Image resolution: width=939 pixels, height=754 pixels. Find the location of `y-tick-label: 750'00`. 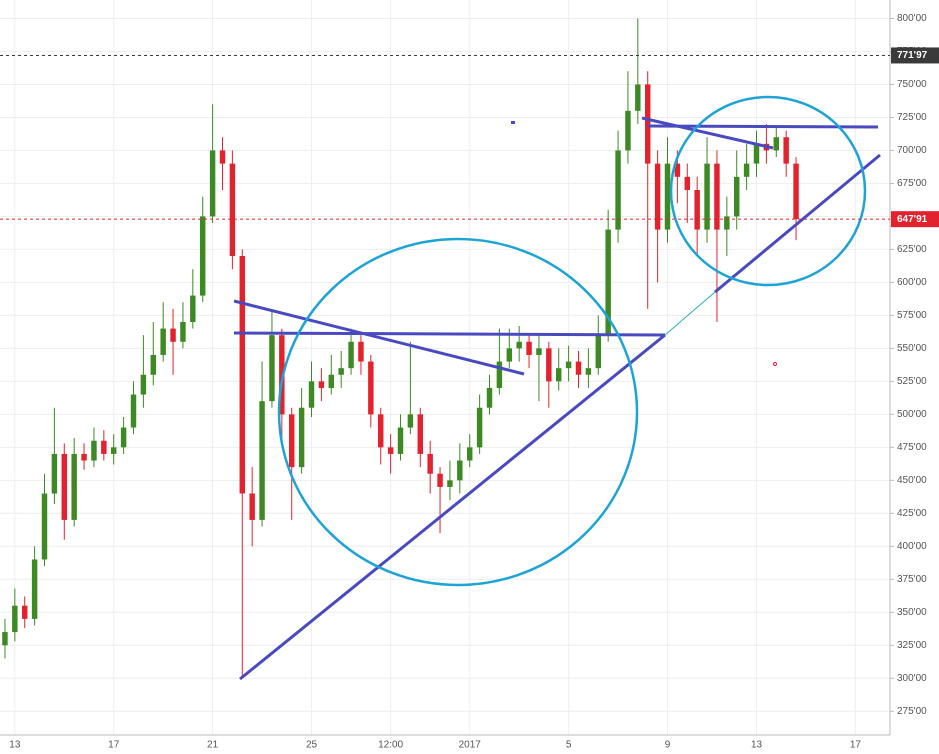

y-tick-label: 750'00 is located at coordinates (912, 84).